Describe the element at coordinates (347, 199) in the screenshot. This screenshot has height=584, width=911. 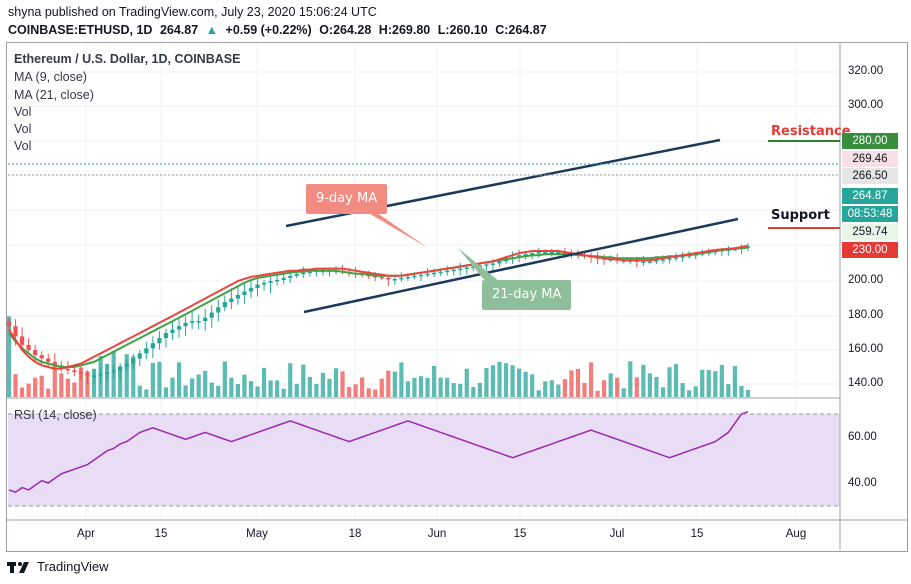
I see `ma9-callout: 9-day MA` at that location.